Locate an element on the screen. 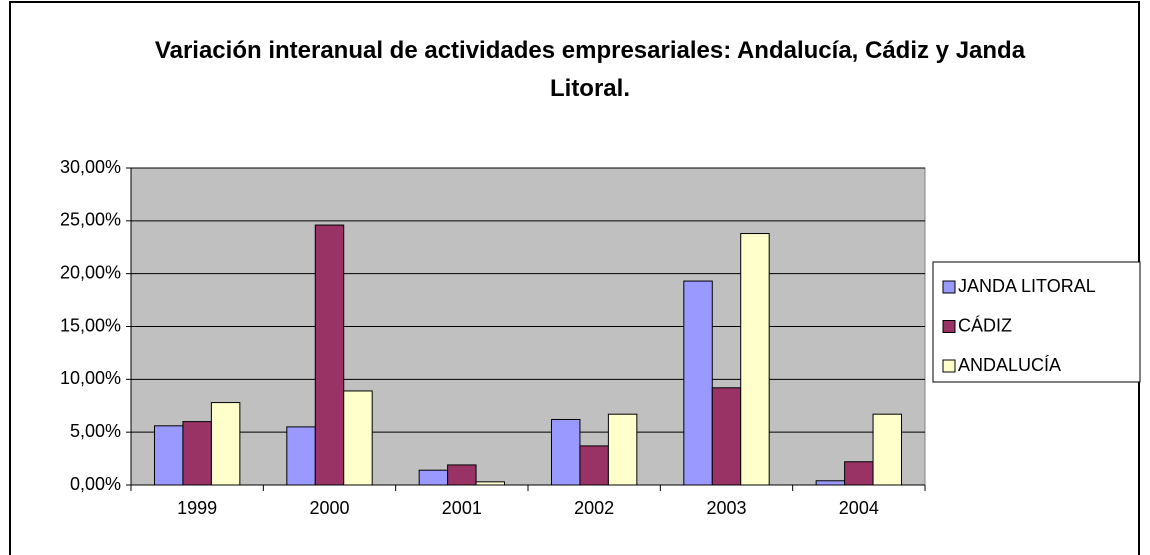  y-tick-label: 20,00% is located at coordinates (90, 272).